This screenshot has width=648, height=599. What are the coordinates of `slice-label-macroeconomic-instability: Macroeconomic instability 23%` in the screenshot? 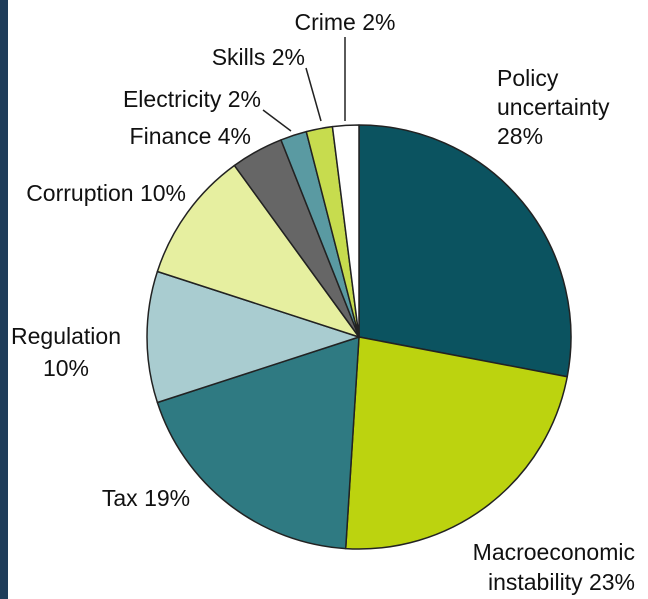 It's located at (554, 567).